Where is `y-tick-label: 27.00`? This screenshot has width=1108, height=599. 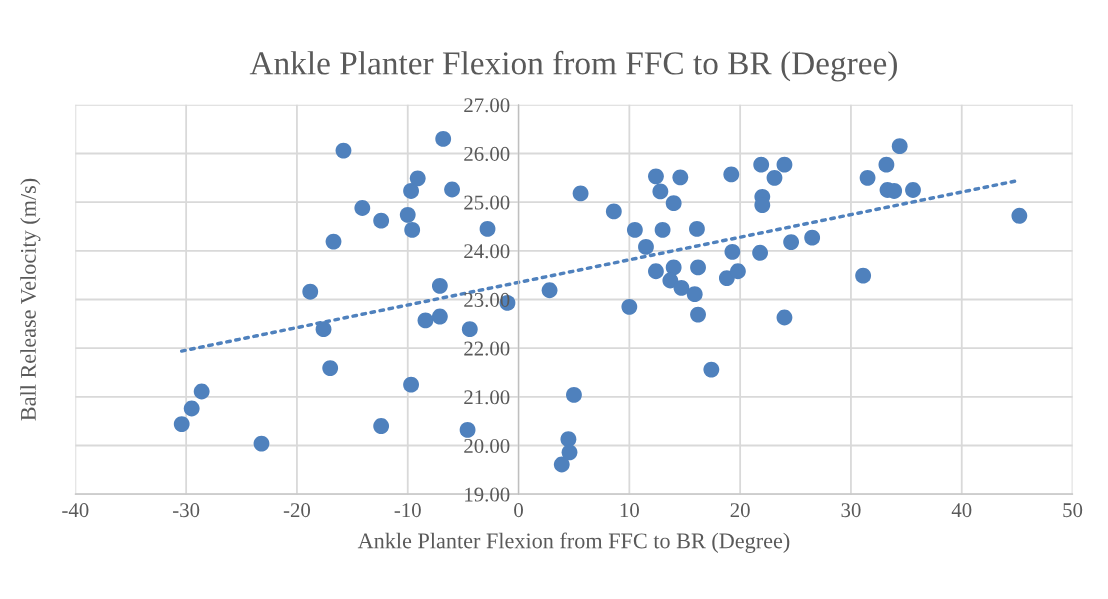
y-tick-label: 27.00 is located at coordinates (487, 105).